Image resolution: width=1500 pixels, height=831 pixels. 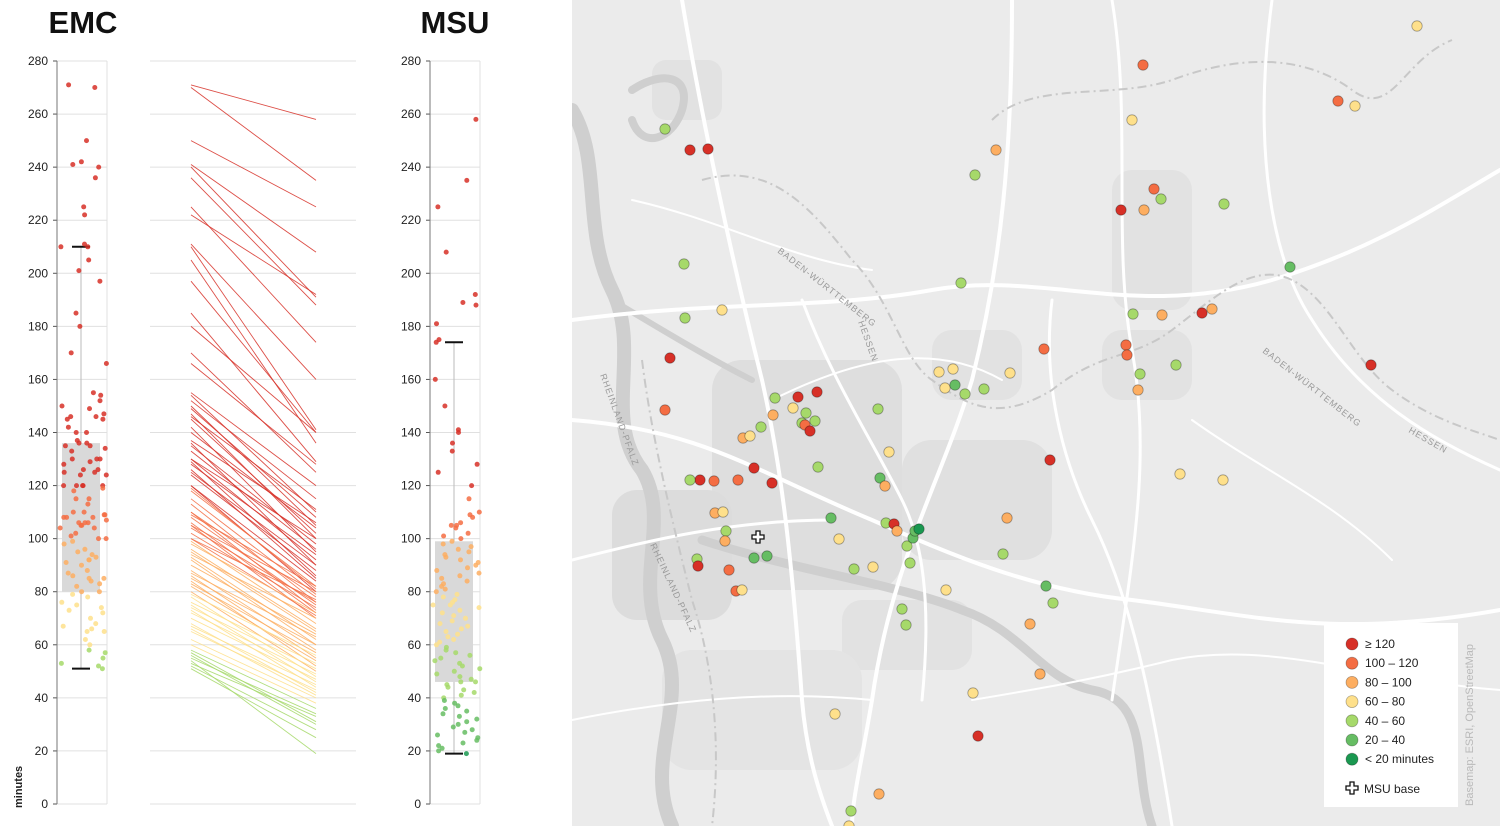 I want to click on msu-tick-label: 0, so click(x=417, y=804).